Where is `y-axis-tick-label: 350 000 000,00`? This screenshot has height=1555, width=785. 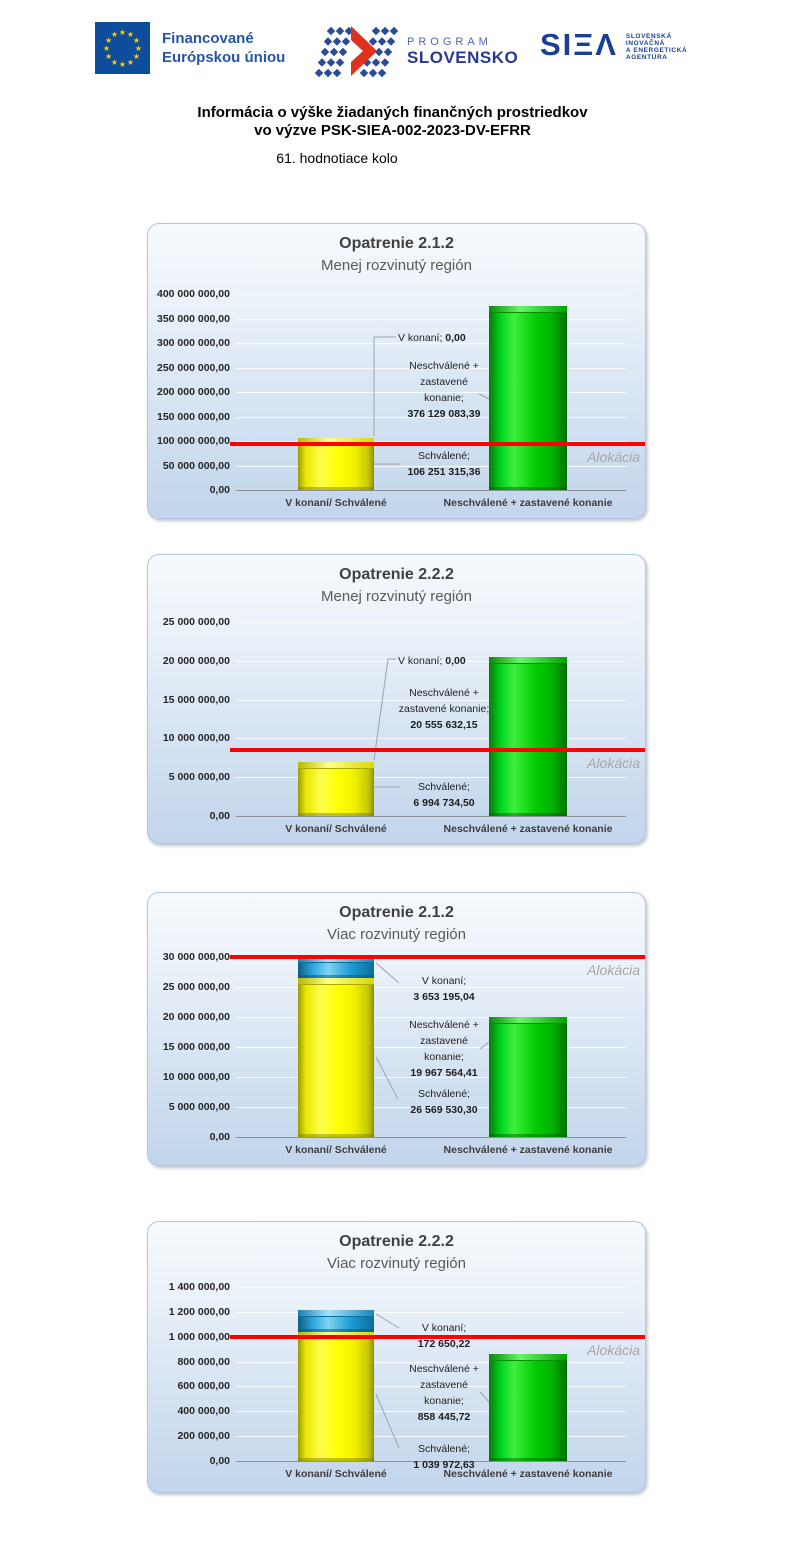
y-axis-tick-label: 350 000 000,00 is located at coordinates (193, 318).